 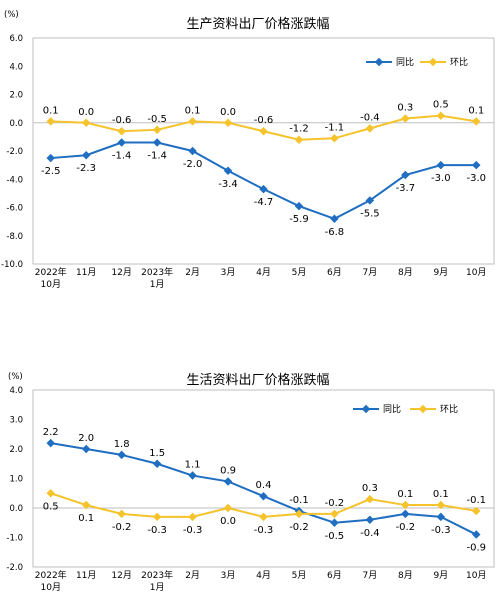 What do you see at coordinates (157, 453) in the screenshot?
I see `data-label-yoy: 1.5` at bounding box center [157, 453].